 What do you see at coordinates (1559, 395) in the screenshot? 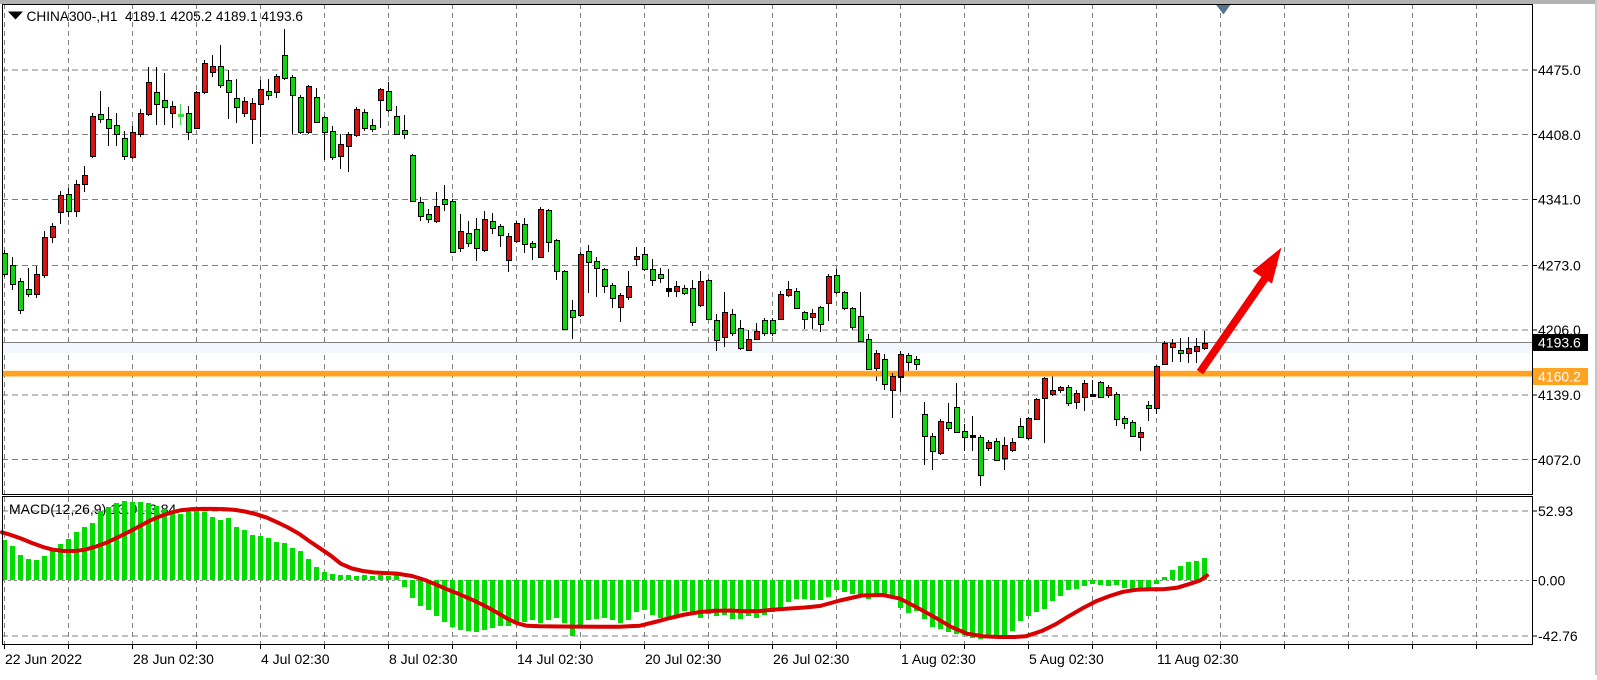
I see `svg-text: 4139.0` at bounding box center [1559, 395].